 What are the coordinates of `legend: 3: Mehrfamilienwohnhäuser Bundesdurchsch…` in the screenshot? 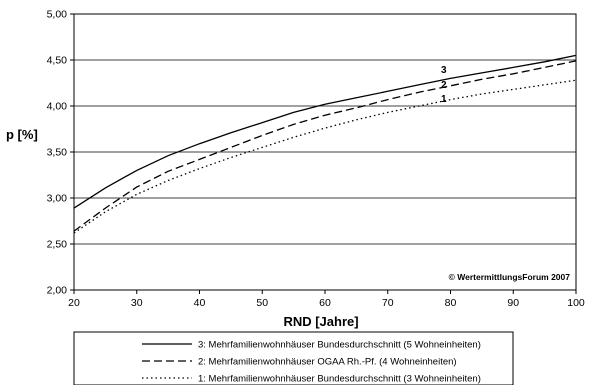 It's located at (293, 358).